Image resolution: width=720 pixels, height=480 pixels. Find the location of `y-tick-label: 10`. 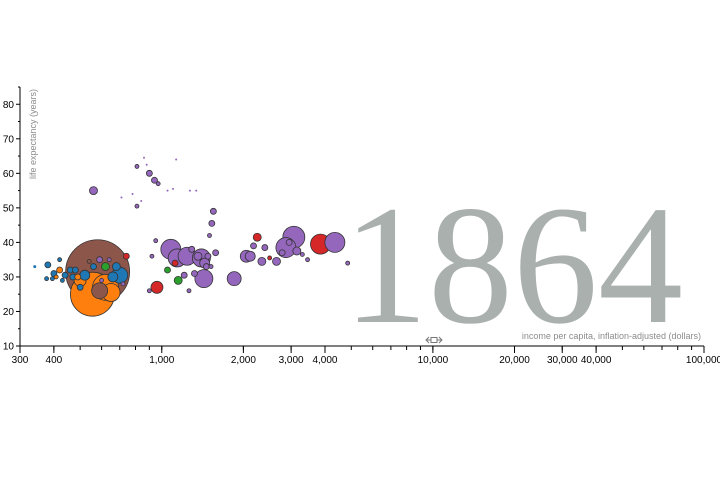

y-tick-label: 10 is located at coordinates (9, 347).